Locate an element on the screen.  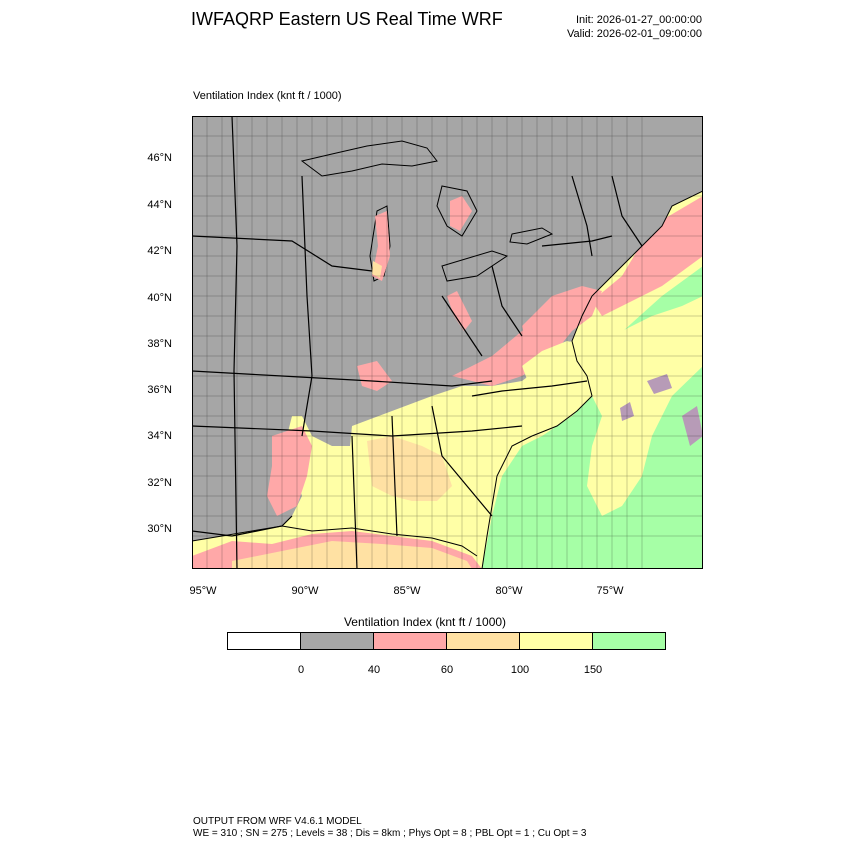
colorbar-tick-150: 150 is located at coordinates (593, 670).